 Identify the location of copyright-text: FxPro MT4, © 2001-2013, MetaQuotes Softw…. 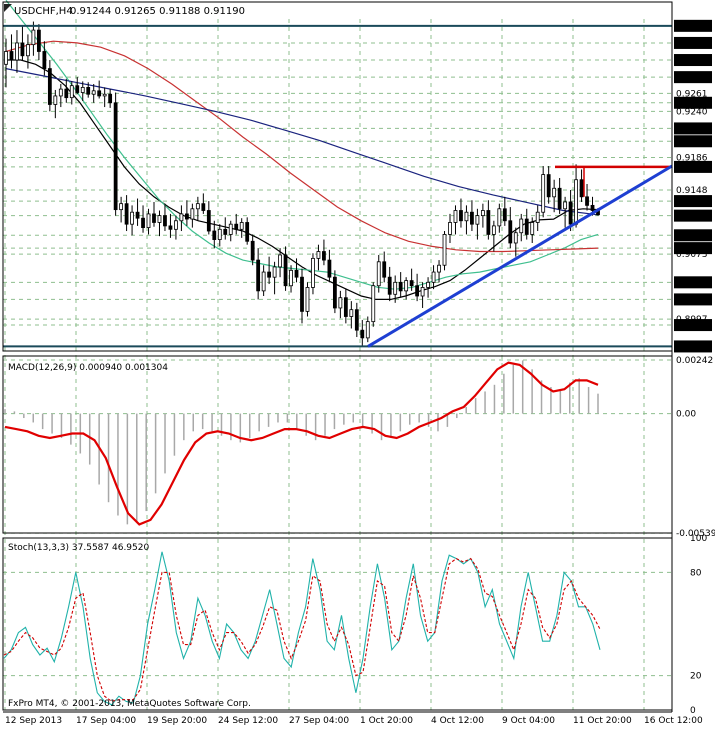
(129, 704).